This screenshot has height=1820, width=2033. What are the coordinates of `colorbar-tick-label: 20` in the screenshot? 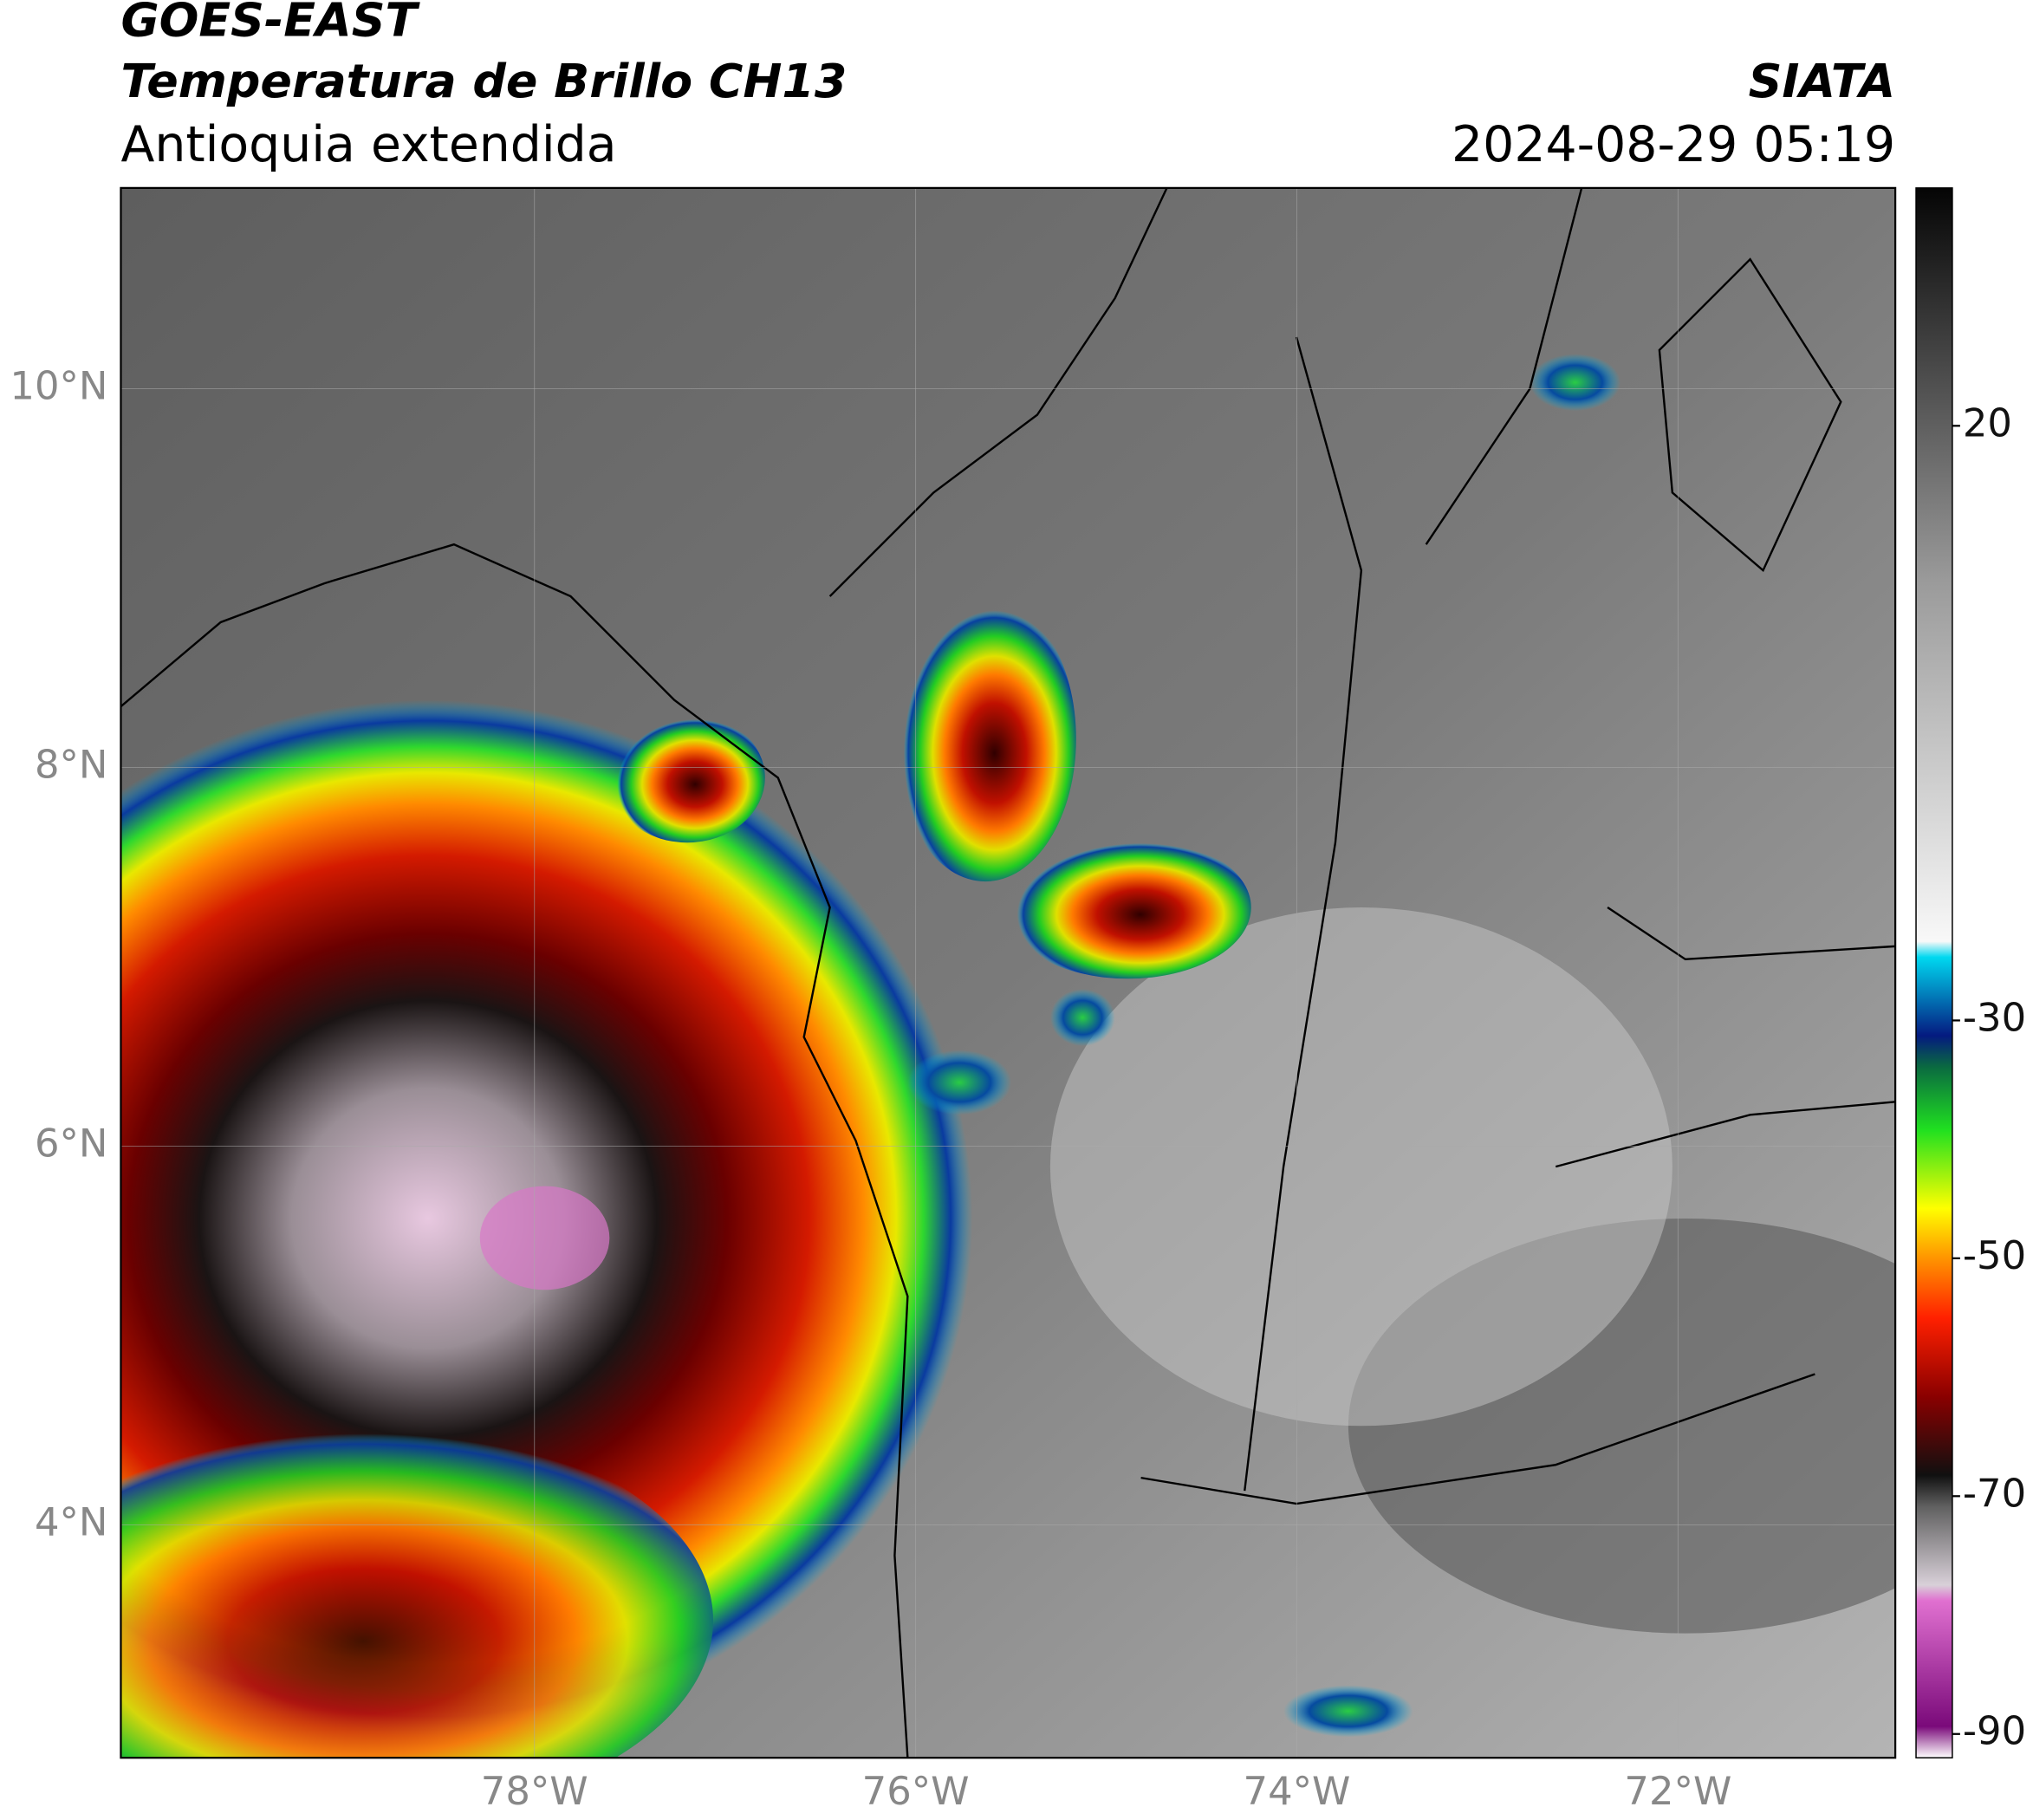 It's located at (1987, 422).